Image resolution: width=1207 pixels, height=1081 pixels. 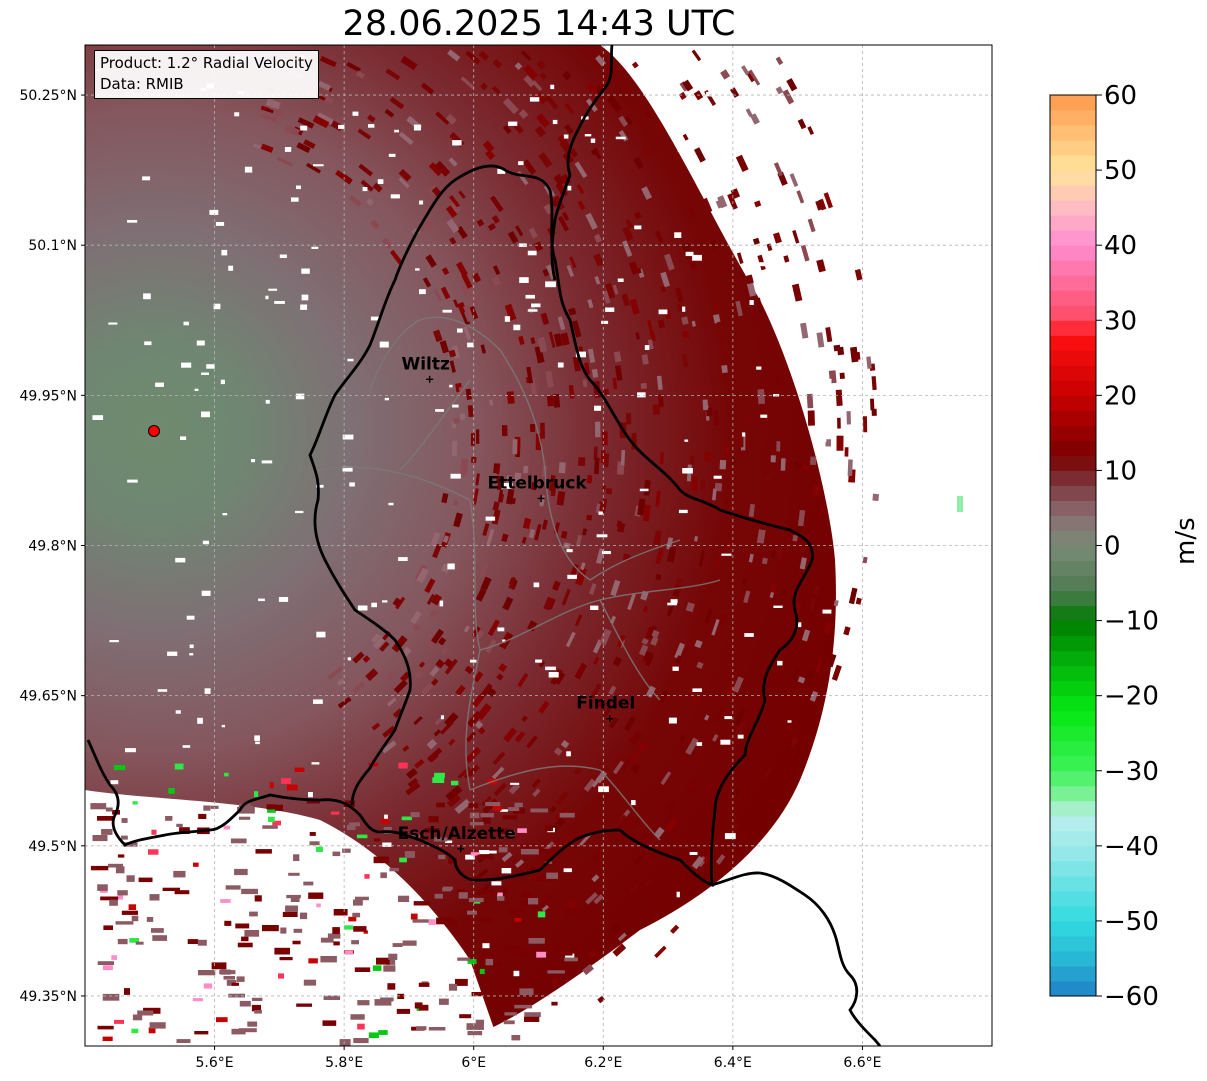 I want to click on lat-tick-label: 50.25°N, so click(x=48, y=96).